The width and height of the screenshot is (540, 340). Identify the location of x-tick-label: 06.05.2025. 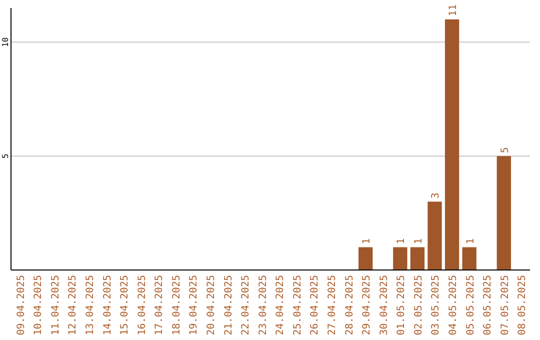
(488, 305).